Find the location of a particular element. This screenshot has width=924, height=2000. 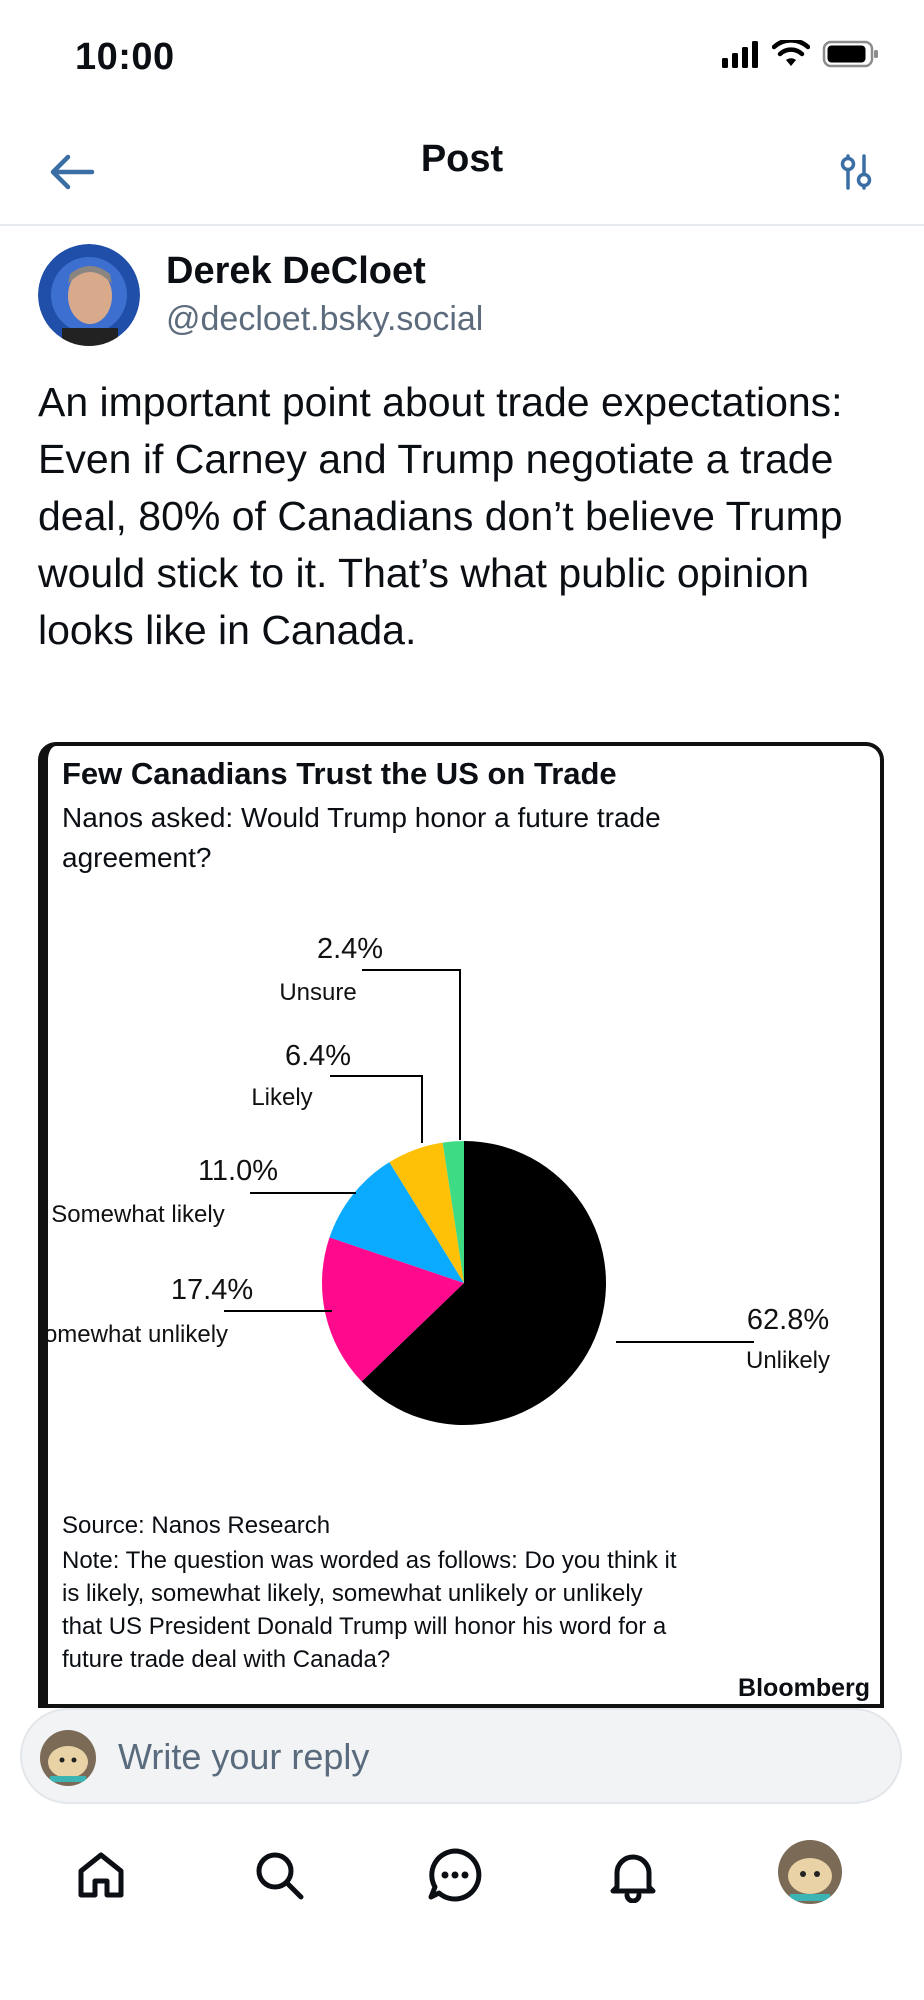

chart-title: Few Canadians Trust the US on Trade is located at coordinates (339, 773).